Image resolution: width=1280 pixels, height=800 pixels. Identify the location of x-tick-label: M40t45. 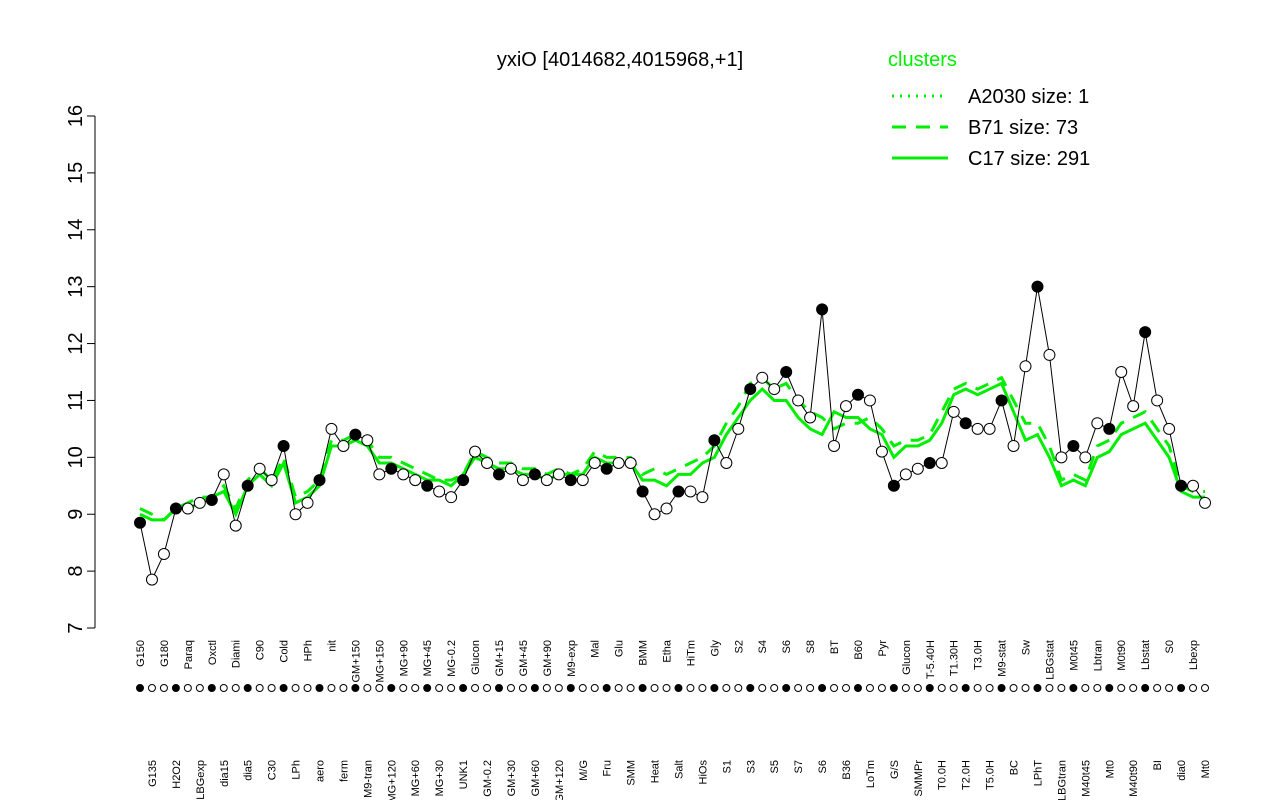
(1086, 778).